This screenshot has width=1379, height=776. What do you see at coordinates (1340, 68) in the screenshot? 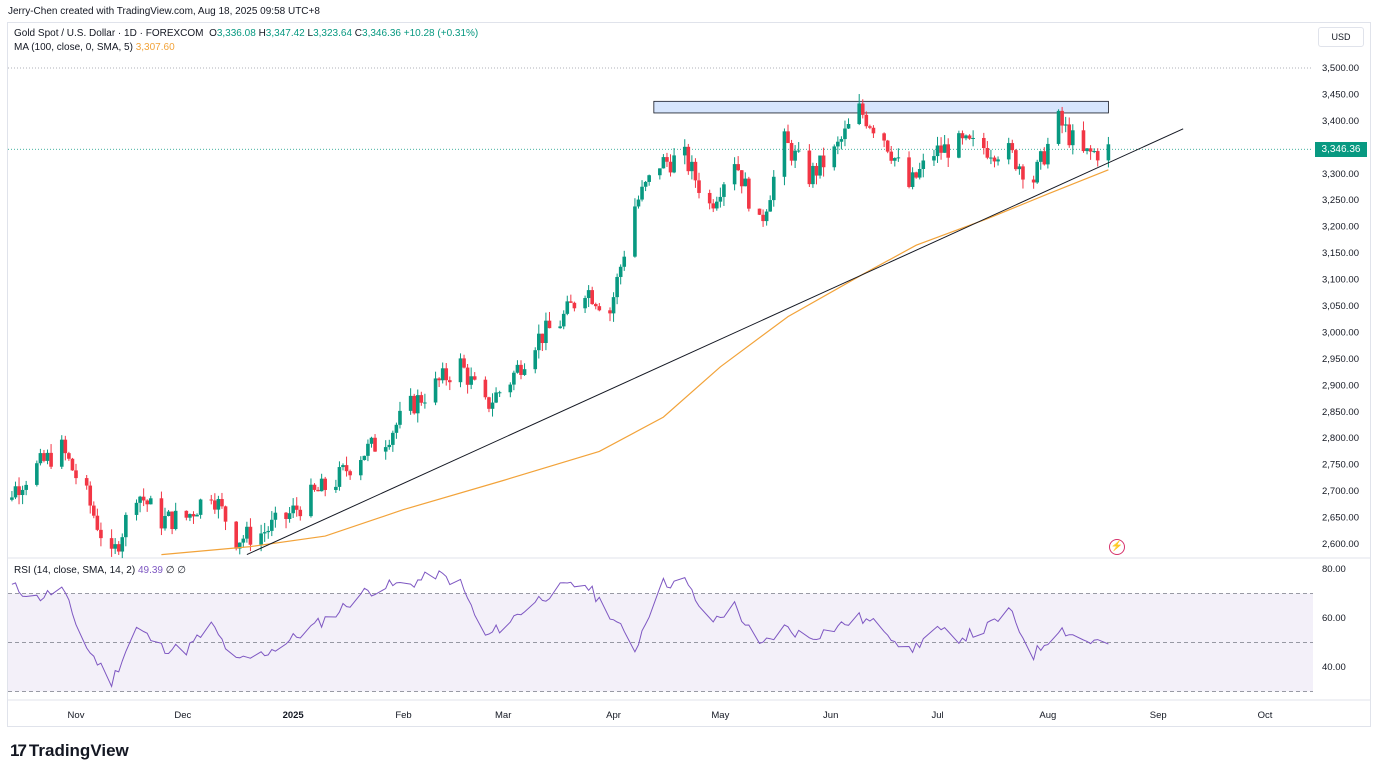
I see `price-tick-label: 3,500.00` at bounding box center [1340, 68].